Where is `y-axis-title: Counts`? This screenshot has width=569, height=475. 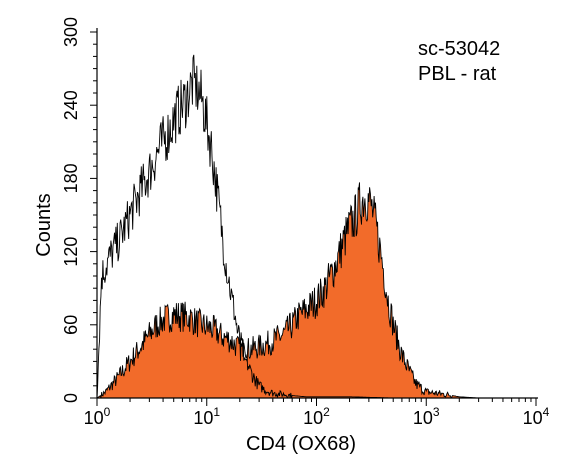
y-axis-title: Counts is located at coordinates (44, 224).